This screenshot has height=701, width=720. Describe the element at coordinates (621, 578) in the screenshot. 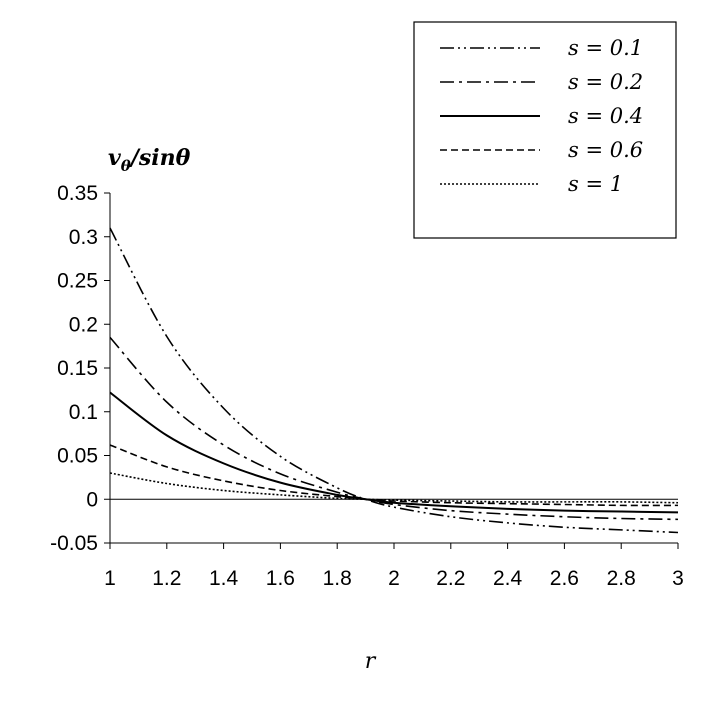

I see `x-tick-label: 2.8` at that location.